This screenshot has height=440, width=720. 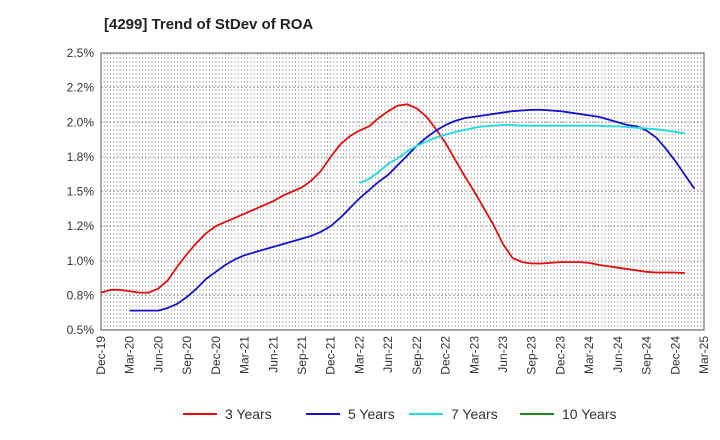 What do you see at coordinates (81, 122) in the screenshot?
I see `y-tick-label: 2.0%` at bounding box center [81, 122].